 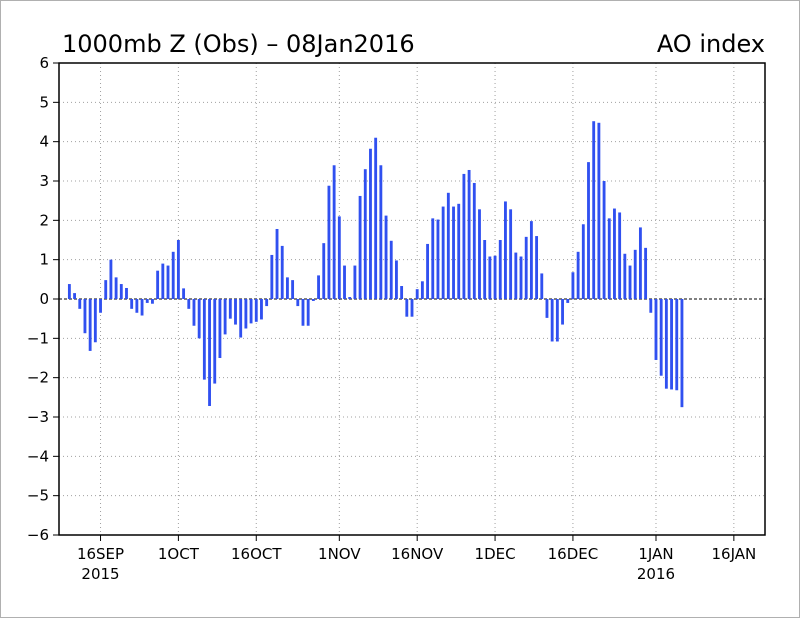 What do you see at coordinates (733, 554) in the screenshot?
I see `x-tick-label: 16JAN` at bounding box center [733, 554].